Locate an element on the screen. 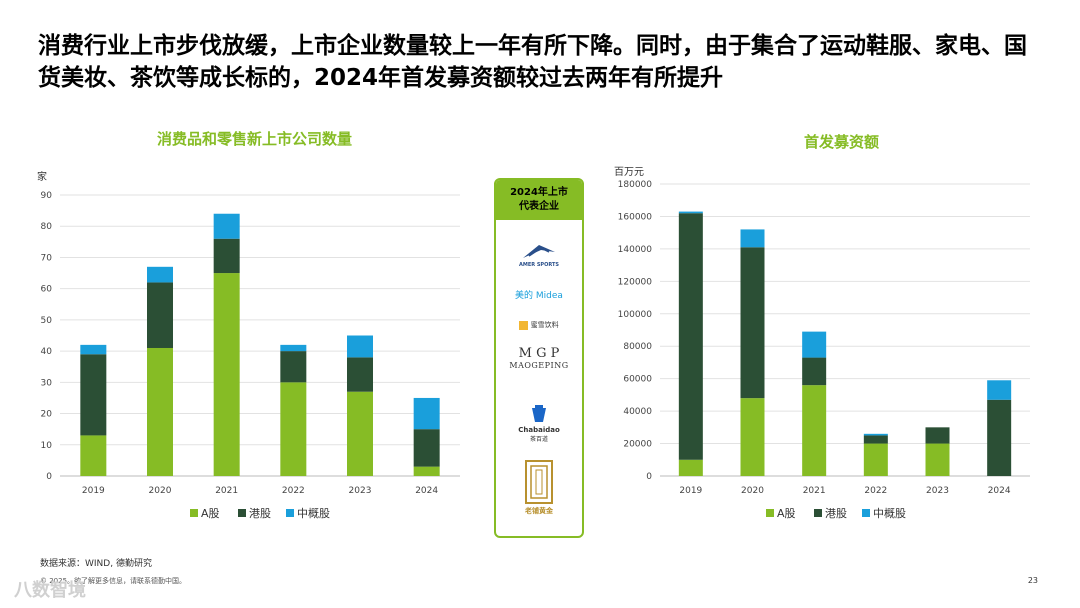 The height and width of the screenshot is (608, 1080). y-tick-label: 100000 is located at coordinates (635, 315).